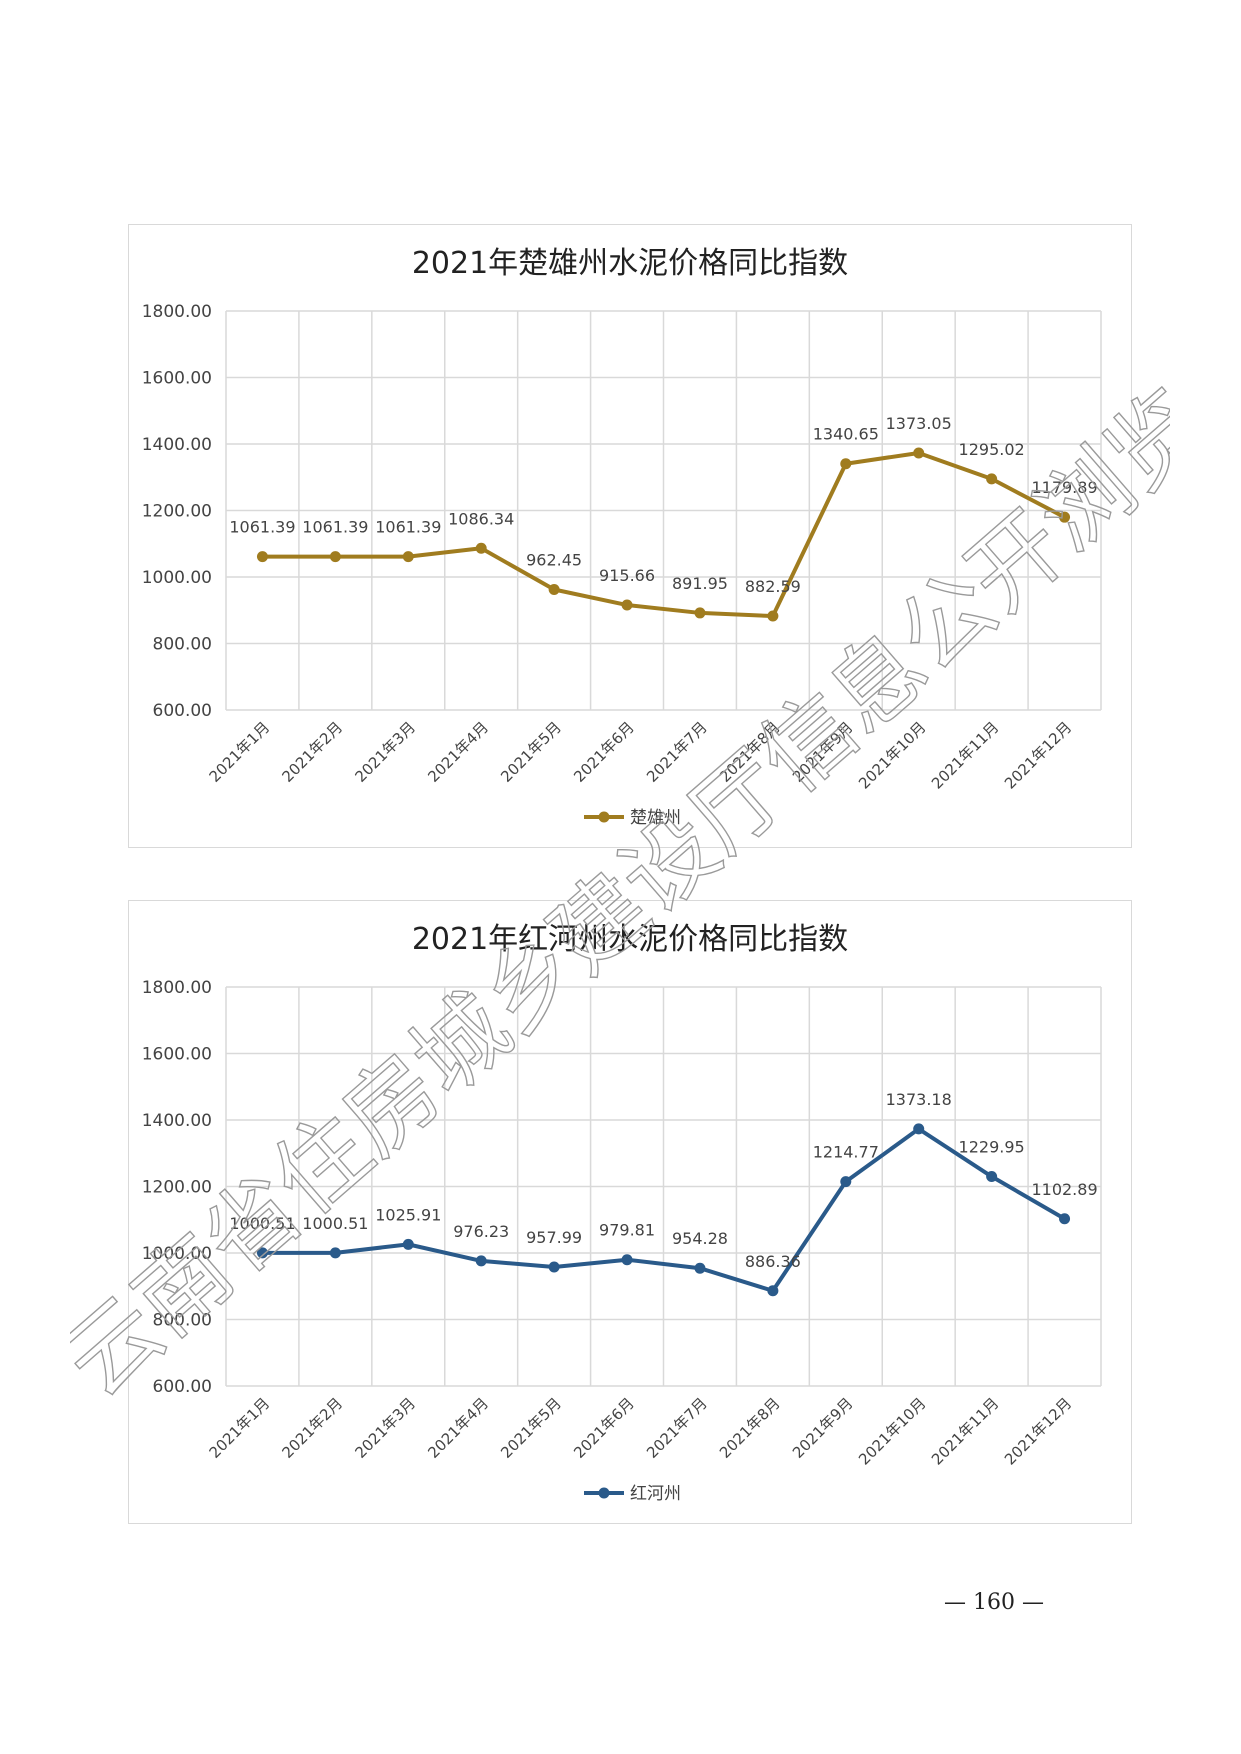 The image size is (1241, 1754). Describe the element at coordinates (700, 583) in the screenshot. I see `data-label: 891.95` at that location.